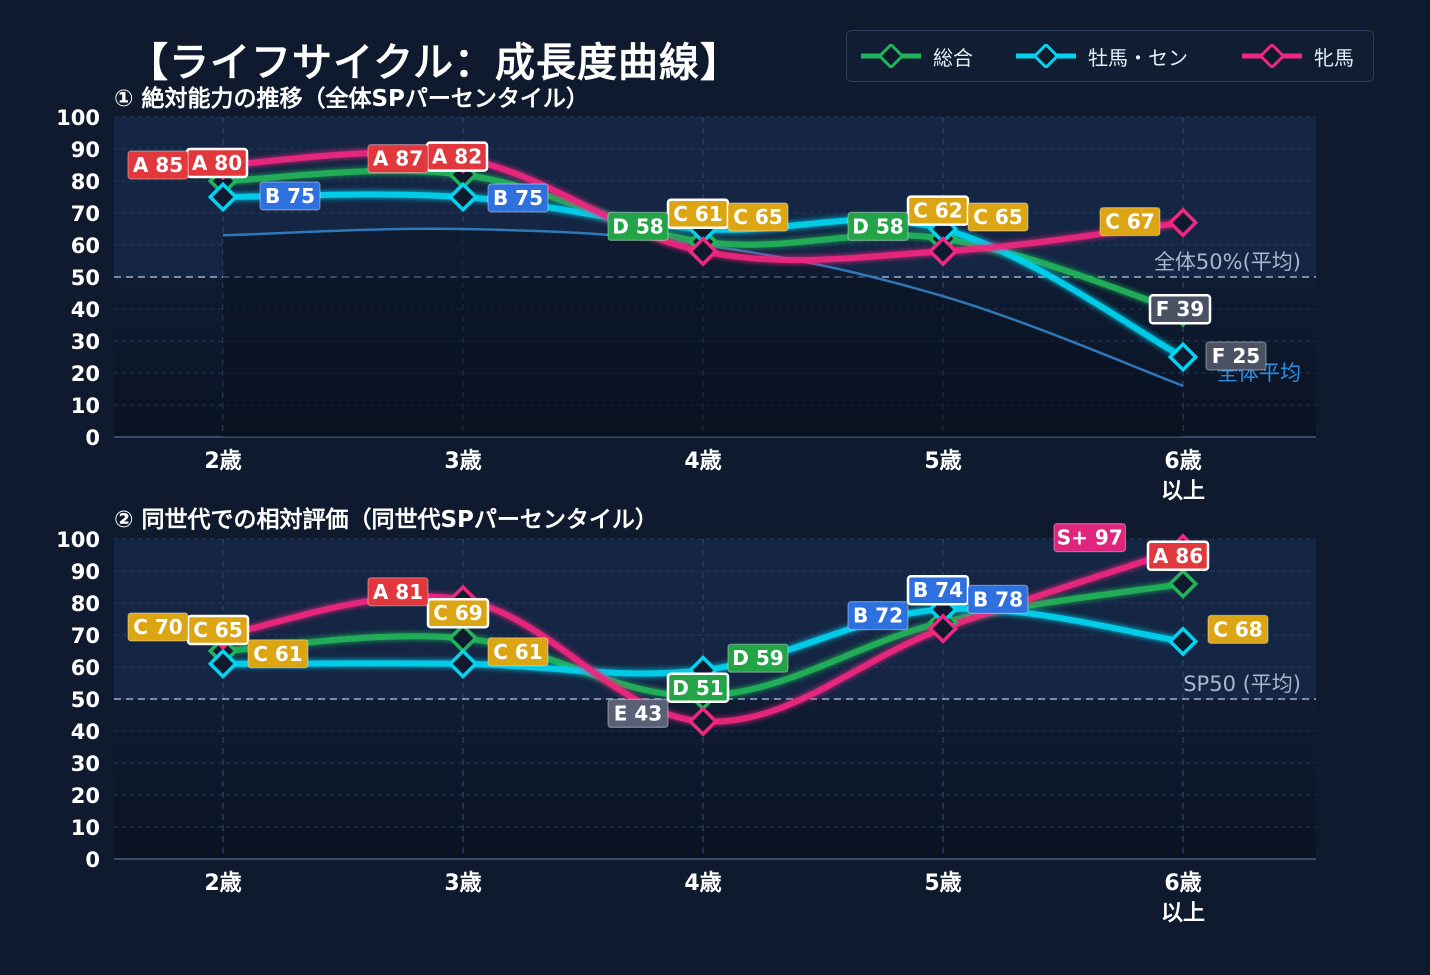  I want to click on panel1-data-label-s2-p4-box, so click(998, 217).